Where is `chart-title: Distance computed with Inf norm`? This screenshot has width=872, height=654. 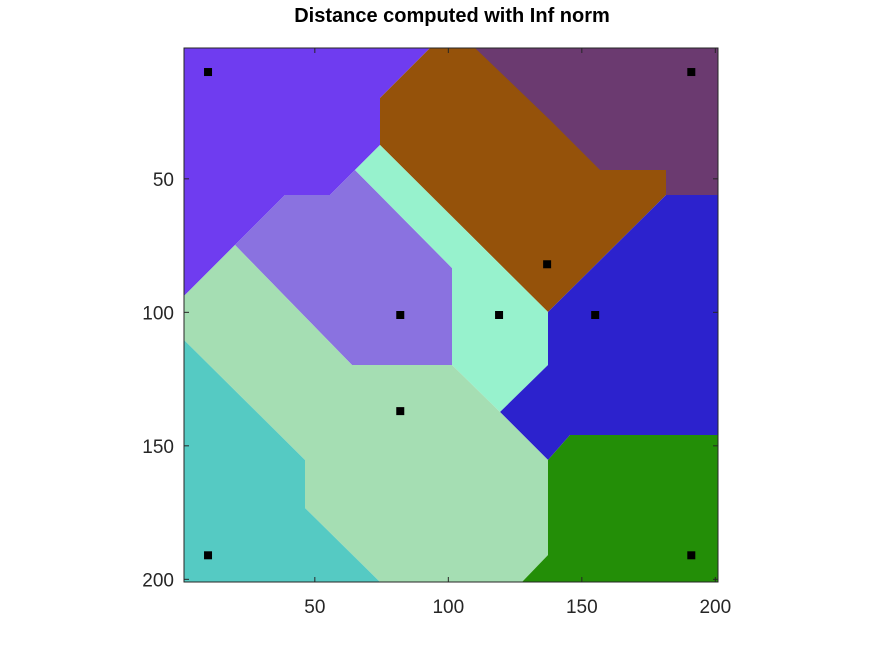 chart-title: Distance computed with Inf norm is located at coordinates (452, 16).